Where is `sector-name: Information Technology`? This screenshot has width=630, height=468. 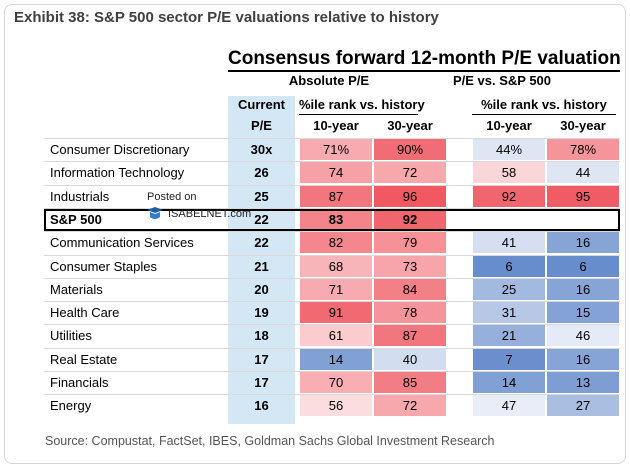
sector-name: Information Technology is located at coordinates (117, 173).